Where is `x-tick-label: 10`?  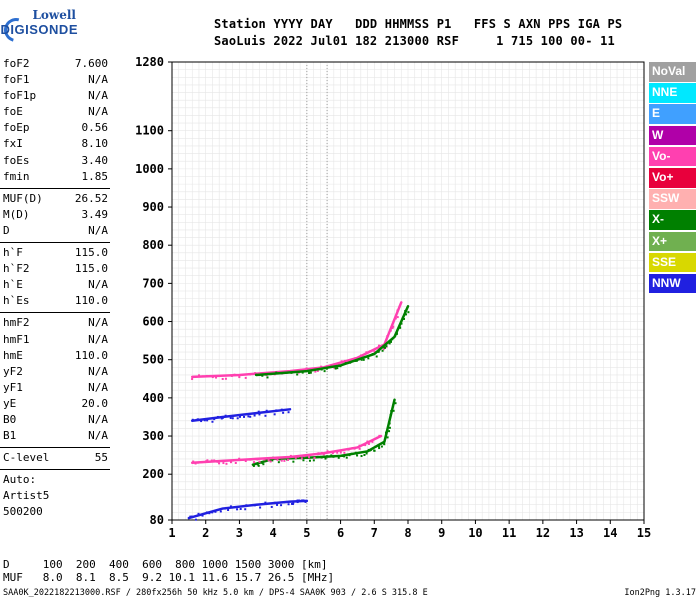 x-tick-label: 10 is located at coordinates (475, 533).